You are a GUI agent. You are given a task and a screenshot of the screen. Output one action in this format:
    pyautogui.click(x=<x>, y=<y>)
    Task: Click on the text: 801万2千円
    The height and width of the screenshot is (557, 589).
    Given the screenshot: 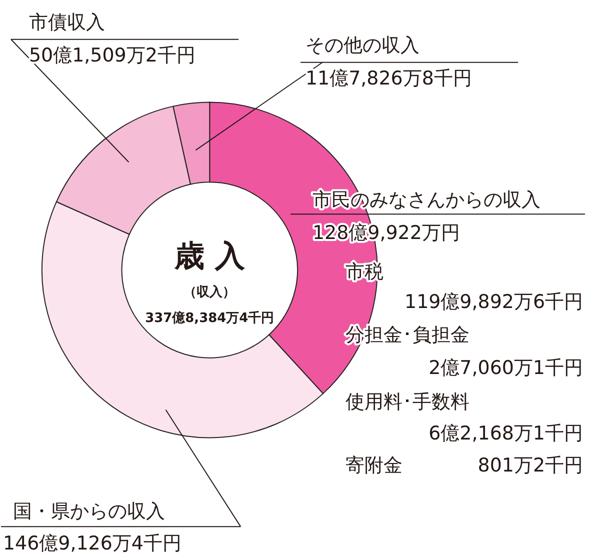 What is the action you would take?
    pyautogui.click(x=531, y=465)
    